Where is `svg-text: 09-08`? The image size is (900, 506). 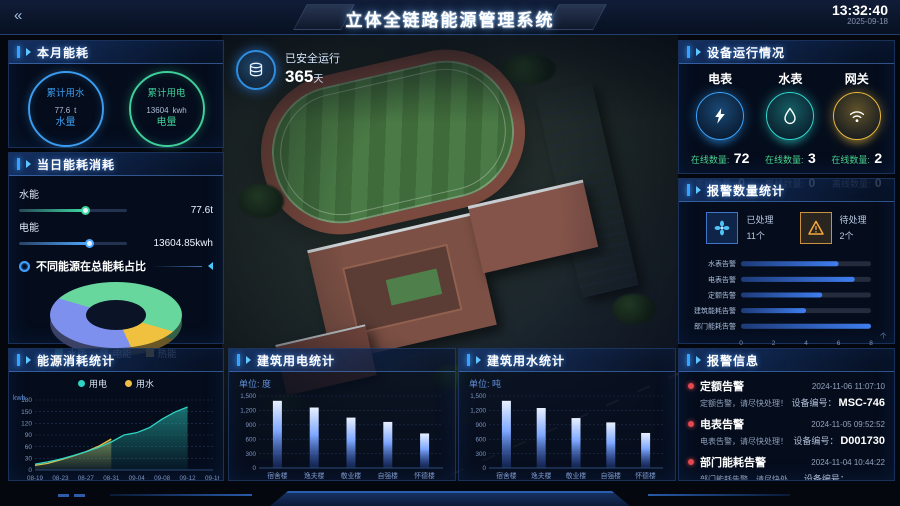 svg-text: 09-08 is located at coordinates (162, 478).